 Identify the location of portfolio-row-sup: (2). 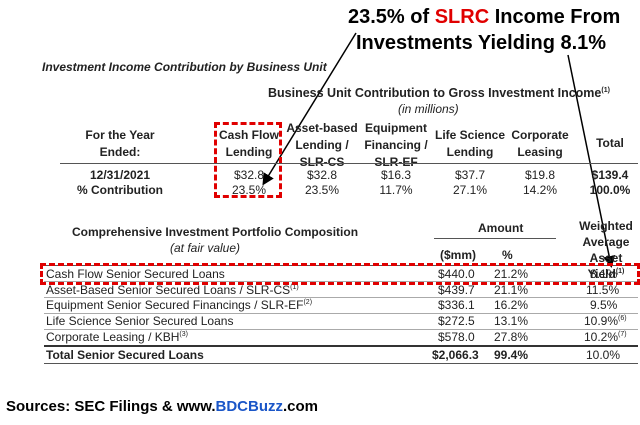
(308, 302).